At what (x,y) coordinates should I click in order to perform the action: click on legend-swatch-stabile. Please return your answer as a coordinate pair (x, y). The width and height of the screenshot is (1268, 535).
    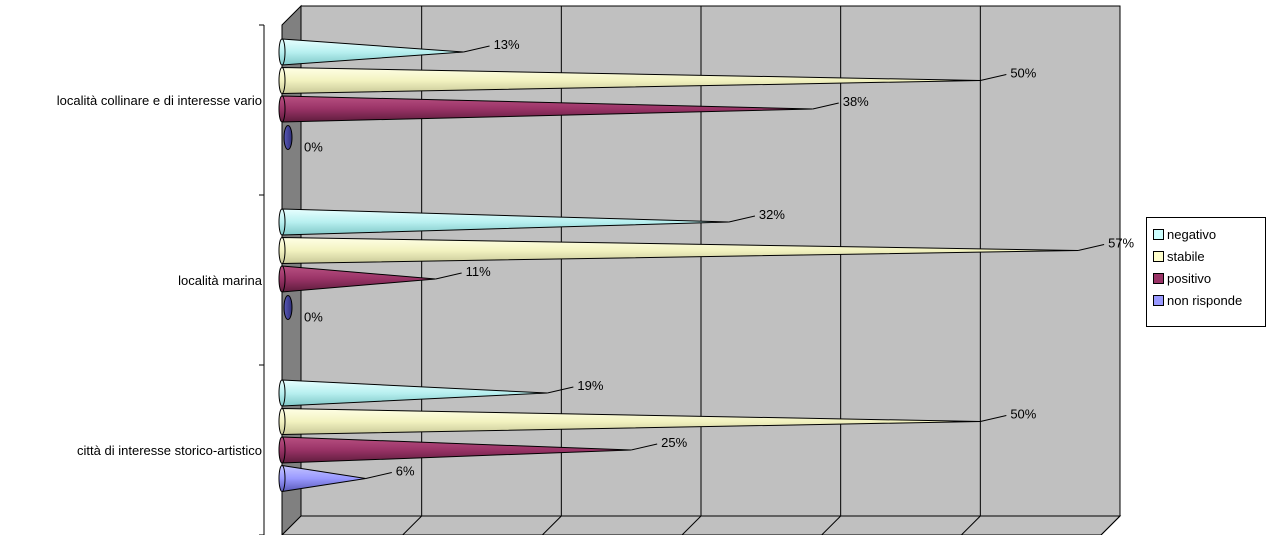
    Looking at the image, I should click on (1158, 256).